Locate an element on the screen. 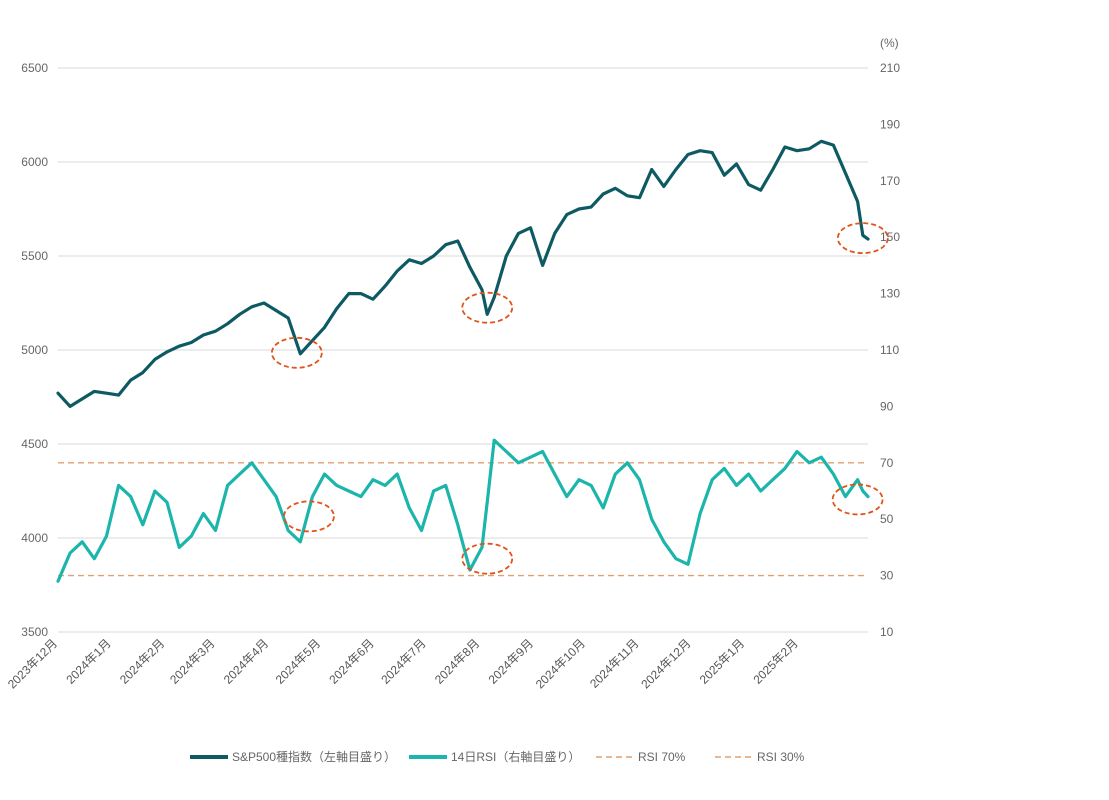  x-axis-tick-label: 2024年6月 is located at coordinates (351, 661).